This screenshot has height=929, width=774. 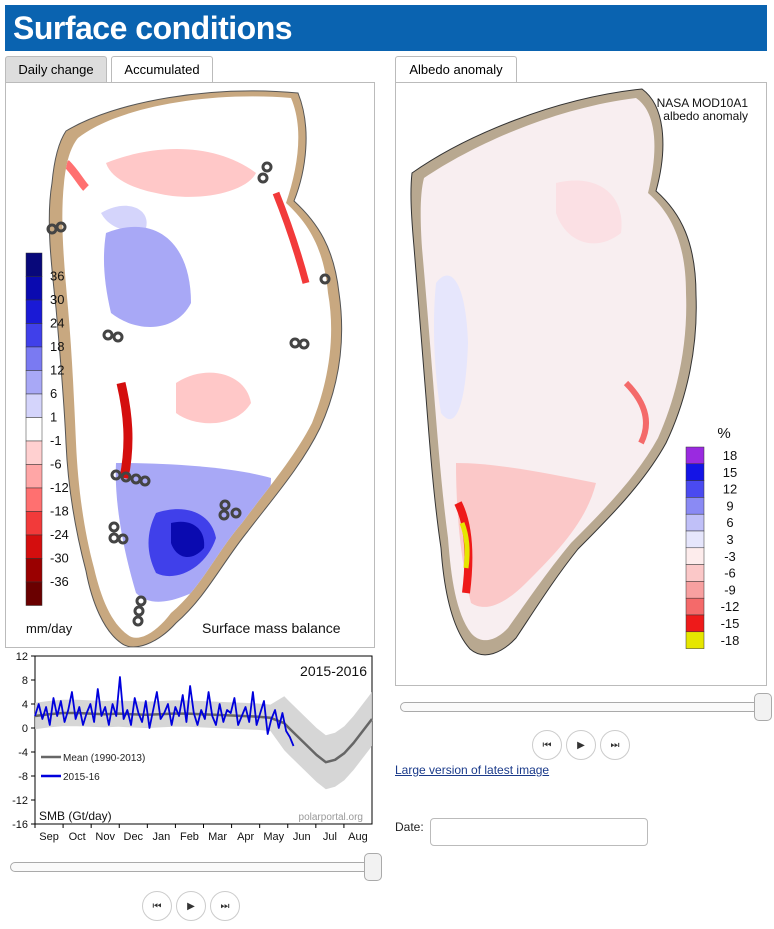 I want to click on large-version-link: Large version of latest image, so click(x=472, y=770).